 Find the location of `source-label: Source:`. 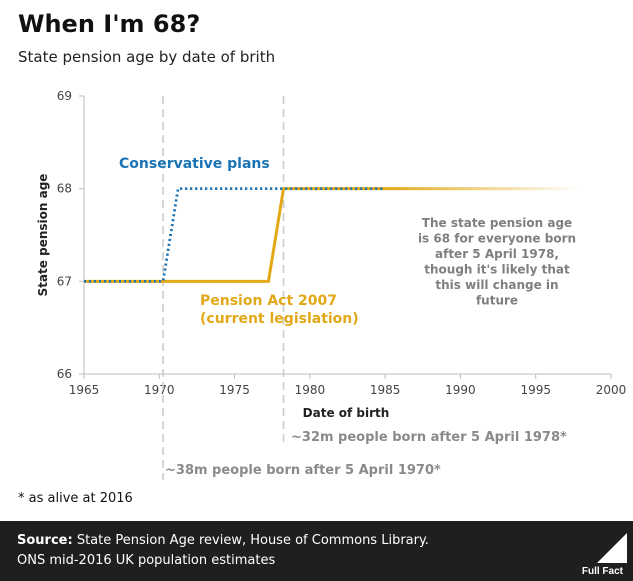

source-label: Source: is located at coordinates (45, 540).